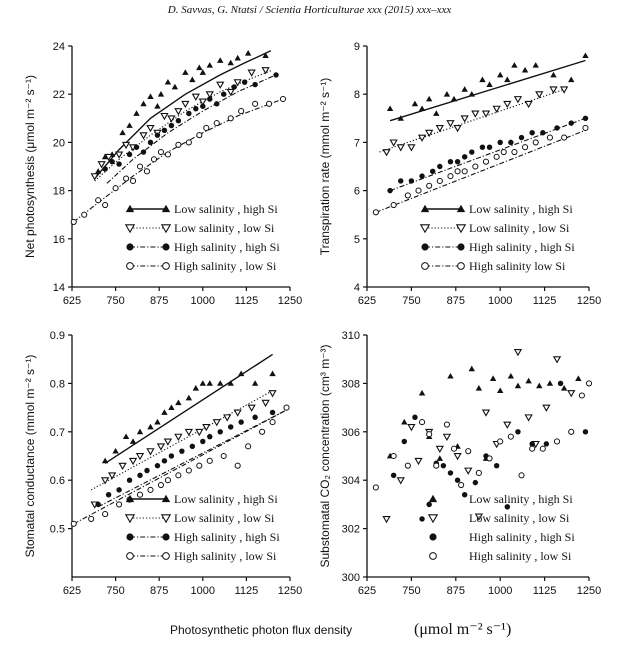 Image resolution: width=619 pixels, height=648 pixels. What do you see at coordinates (59, 192) in the screenshot?
I see `y-tick-label: 18` at bounding box center [59, 192].